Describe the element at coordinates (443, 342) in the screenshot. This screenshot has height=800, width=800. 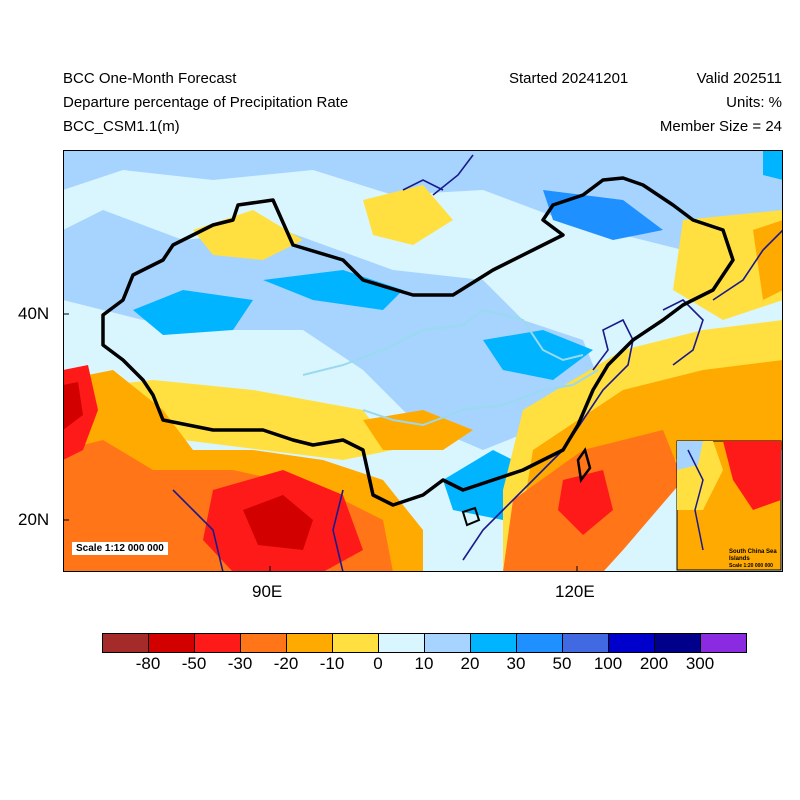
I see `river-yellow` at that location.